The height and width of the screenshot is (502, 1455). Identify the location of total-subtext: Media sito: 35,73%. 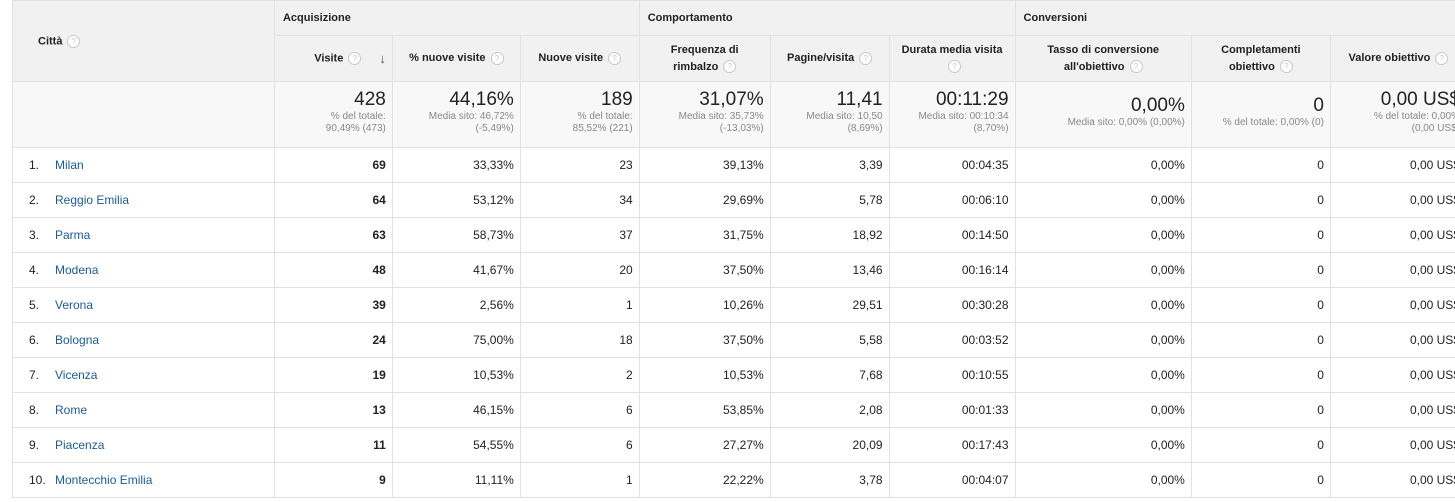
(721, 116).